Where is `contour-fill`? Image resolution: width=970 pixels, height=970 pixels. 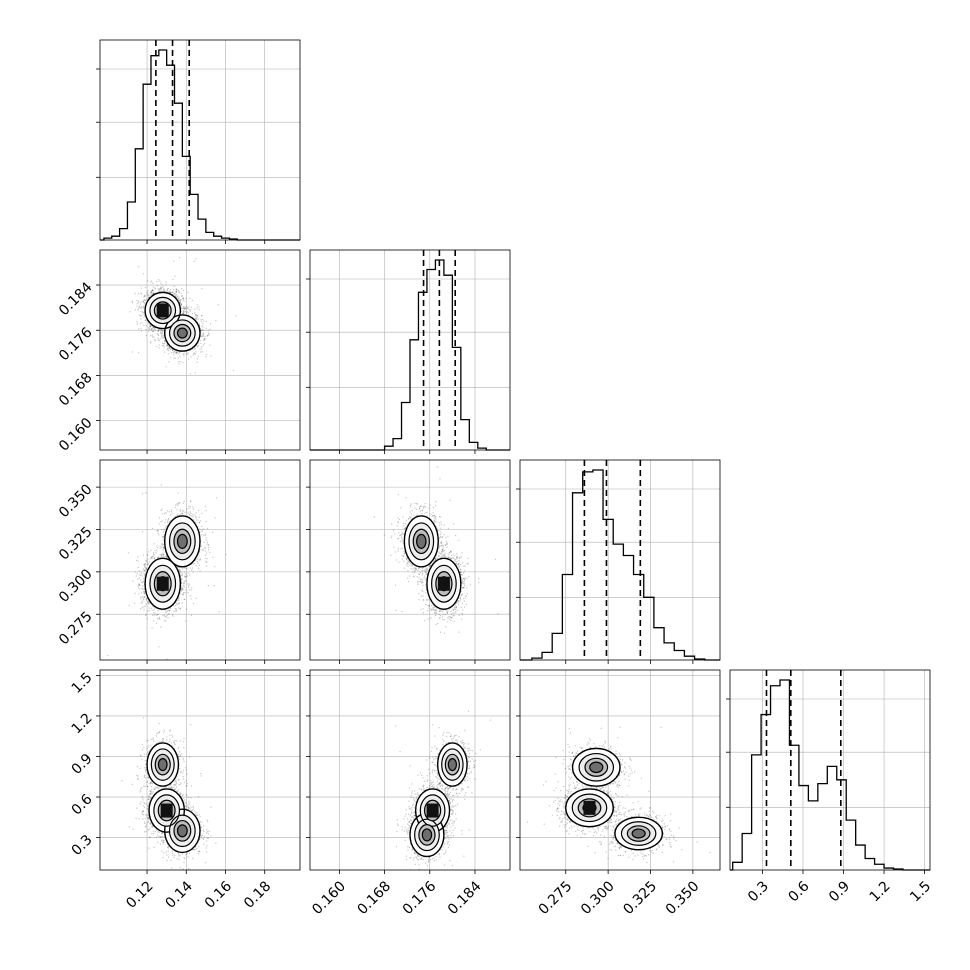
contour-fill is located at coordinates (182, 333).